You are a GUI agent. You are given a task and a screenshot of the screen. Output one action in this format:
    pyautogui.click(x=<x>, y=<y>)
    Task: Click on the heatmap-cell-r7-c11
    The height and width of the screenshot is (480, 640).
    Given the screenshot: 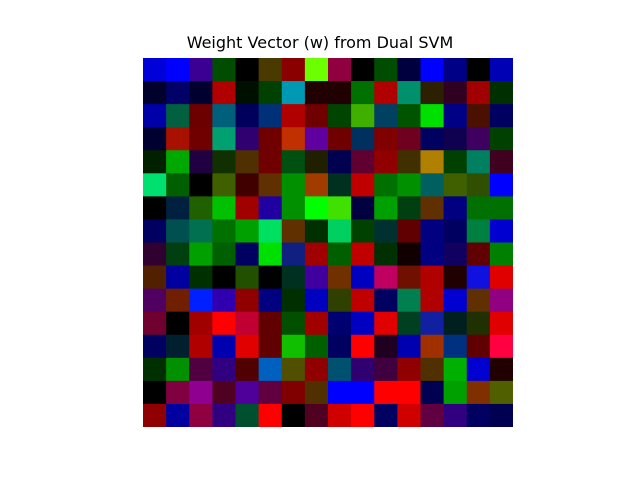 What is the action you would take?
    pyautogui.click(x=409, y=231)
    